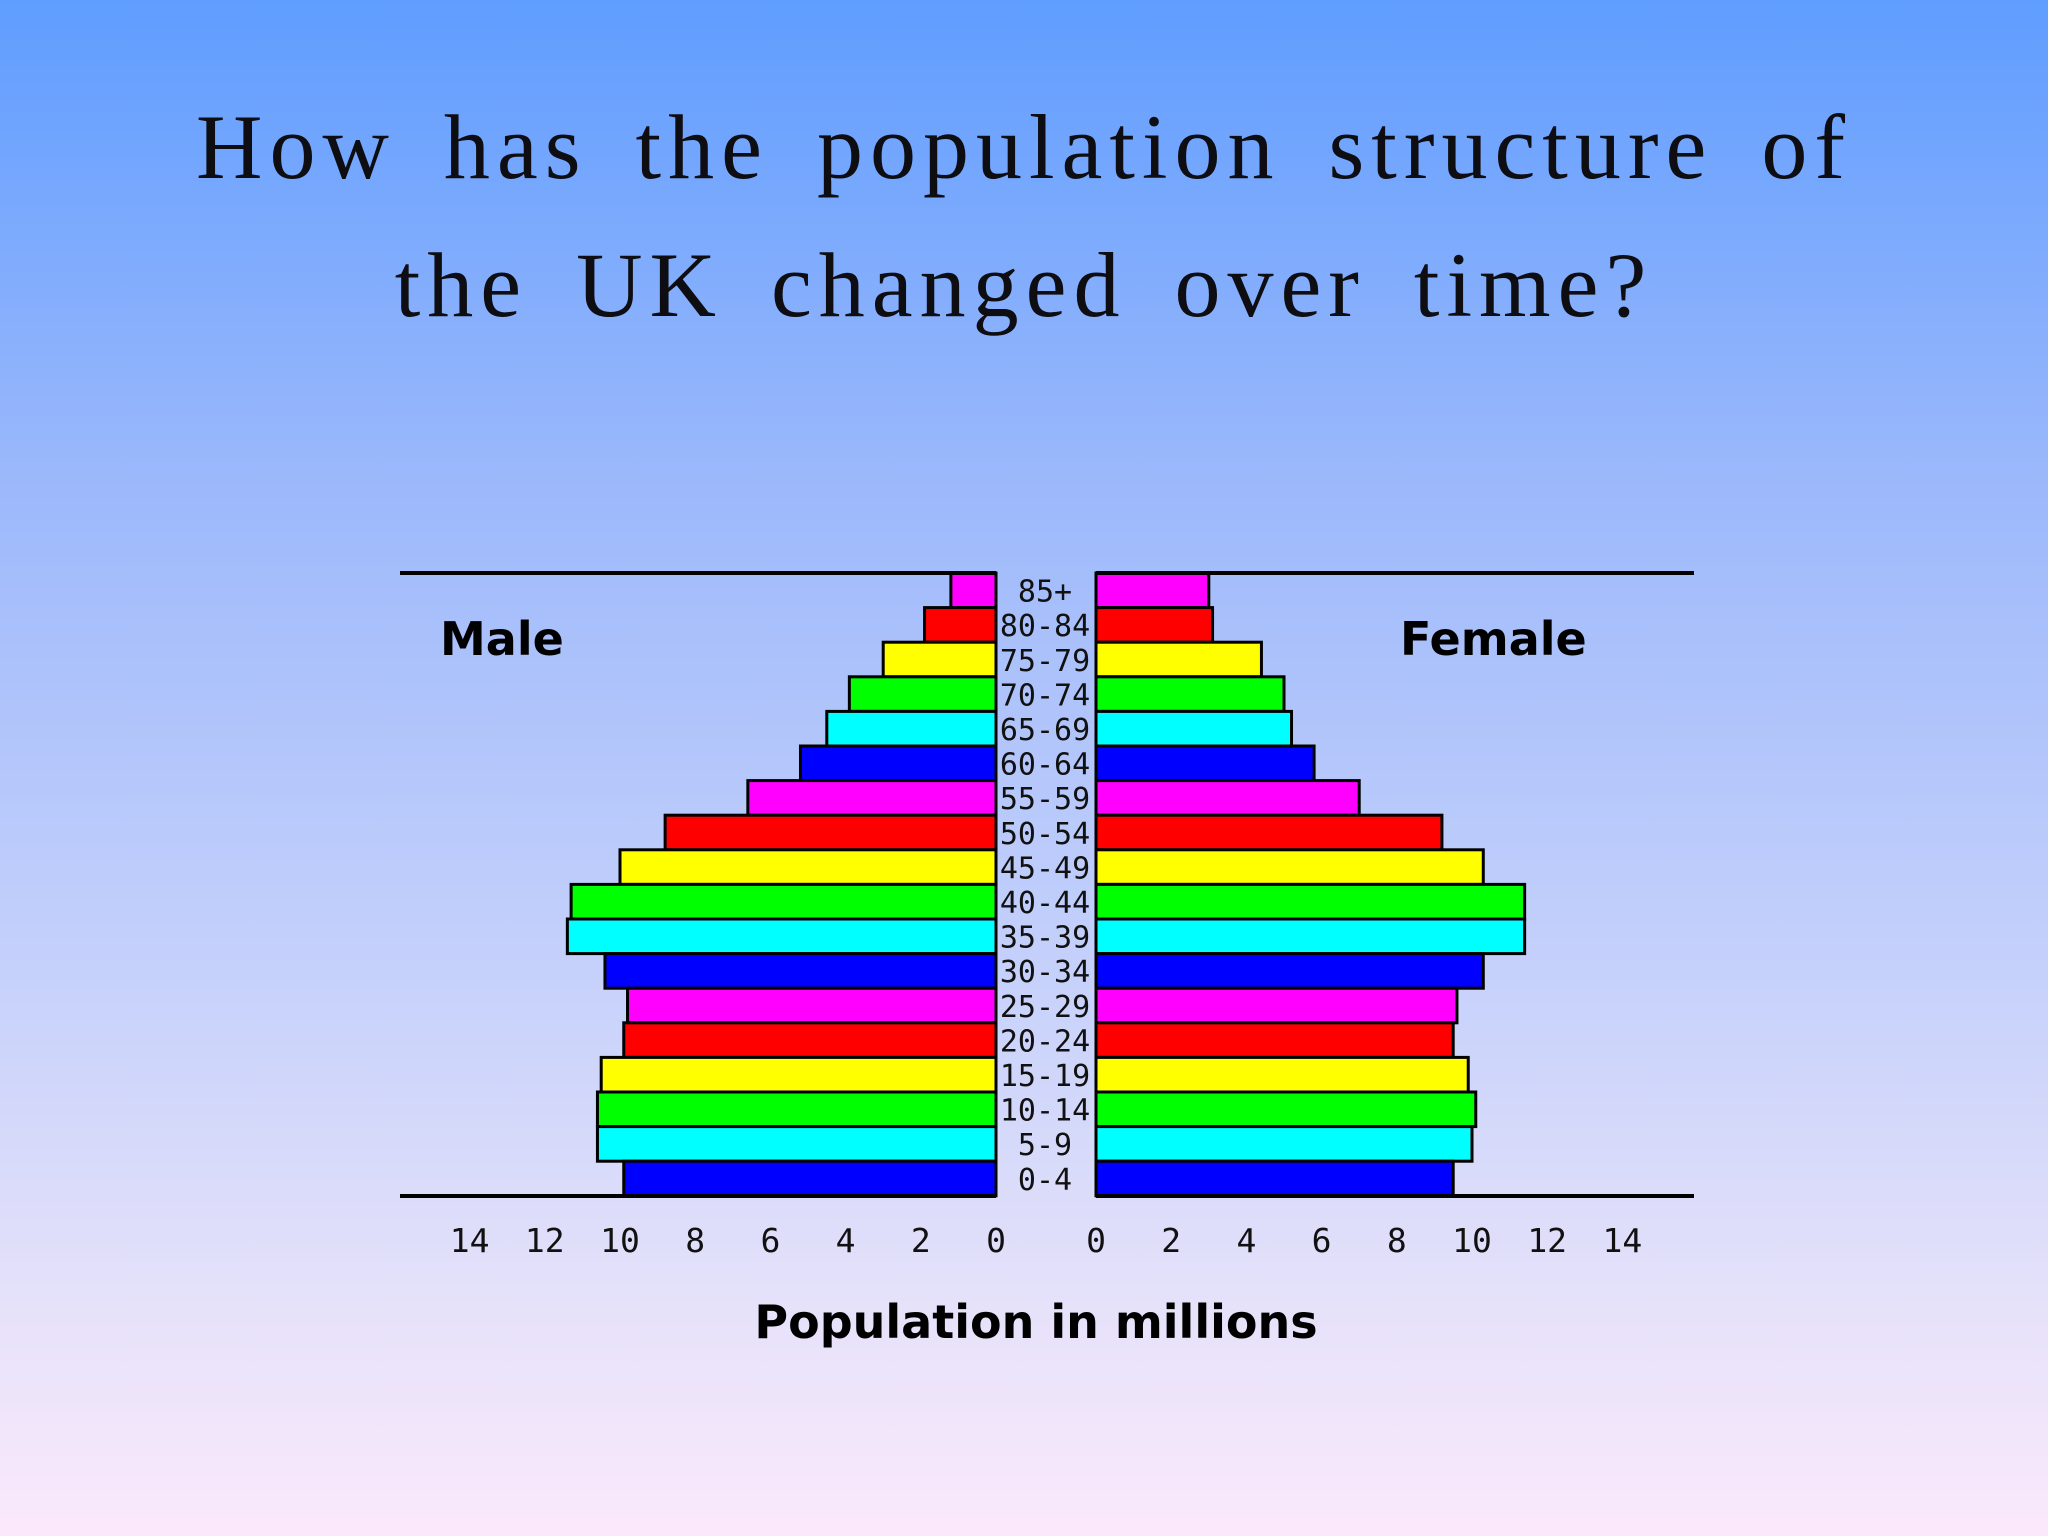  I want to click on age-label-70-74: 70-74, so click(1045, 695).